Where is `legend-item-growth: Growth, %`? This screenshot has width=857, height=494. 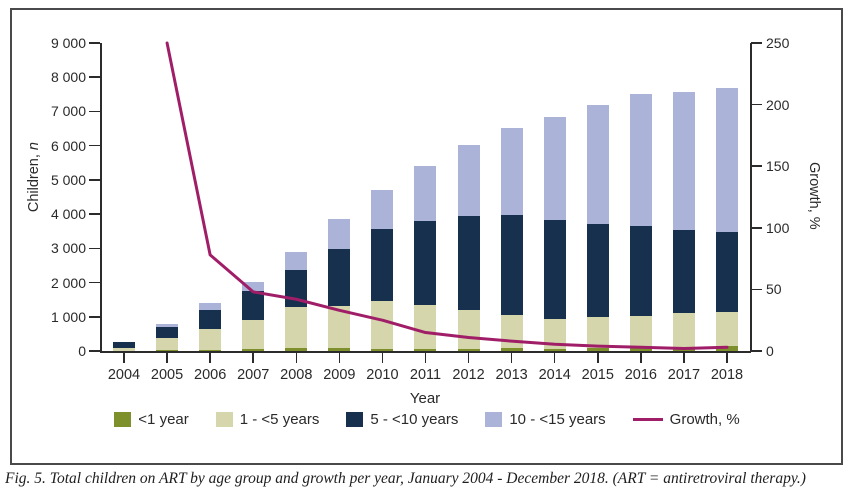 legend-item-growth: Growth, % is located at coordinates (686, 419).